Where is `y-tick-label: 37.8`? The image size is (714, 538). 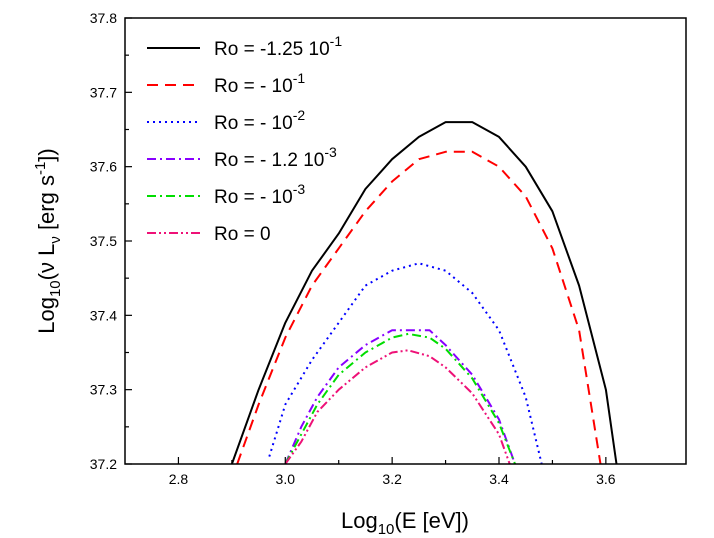 y-tick-label: 37.8 is located at coordinates (103, 18).